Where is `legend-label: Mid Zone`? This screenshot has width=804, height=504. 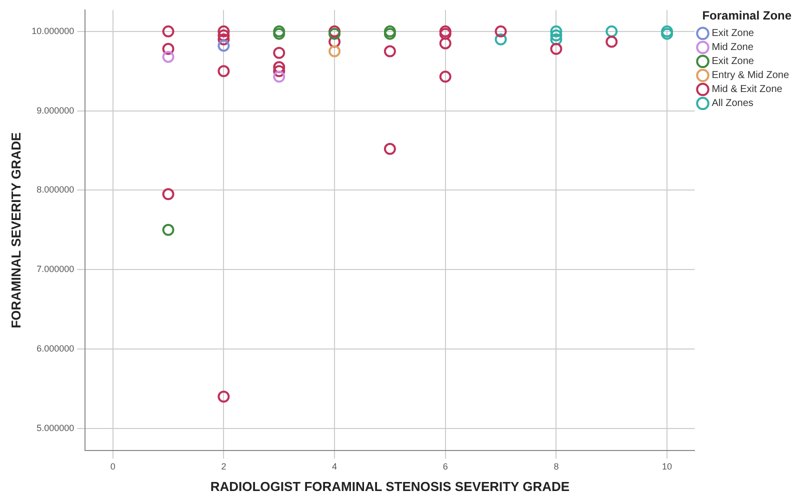 legend-label: Mid Zone is located at coordinates (733, 48).